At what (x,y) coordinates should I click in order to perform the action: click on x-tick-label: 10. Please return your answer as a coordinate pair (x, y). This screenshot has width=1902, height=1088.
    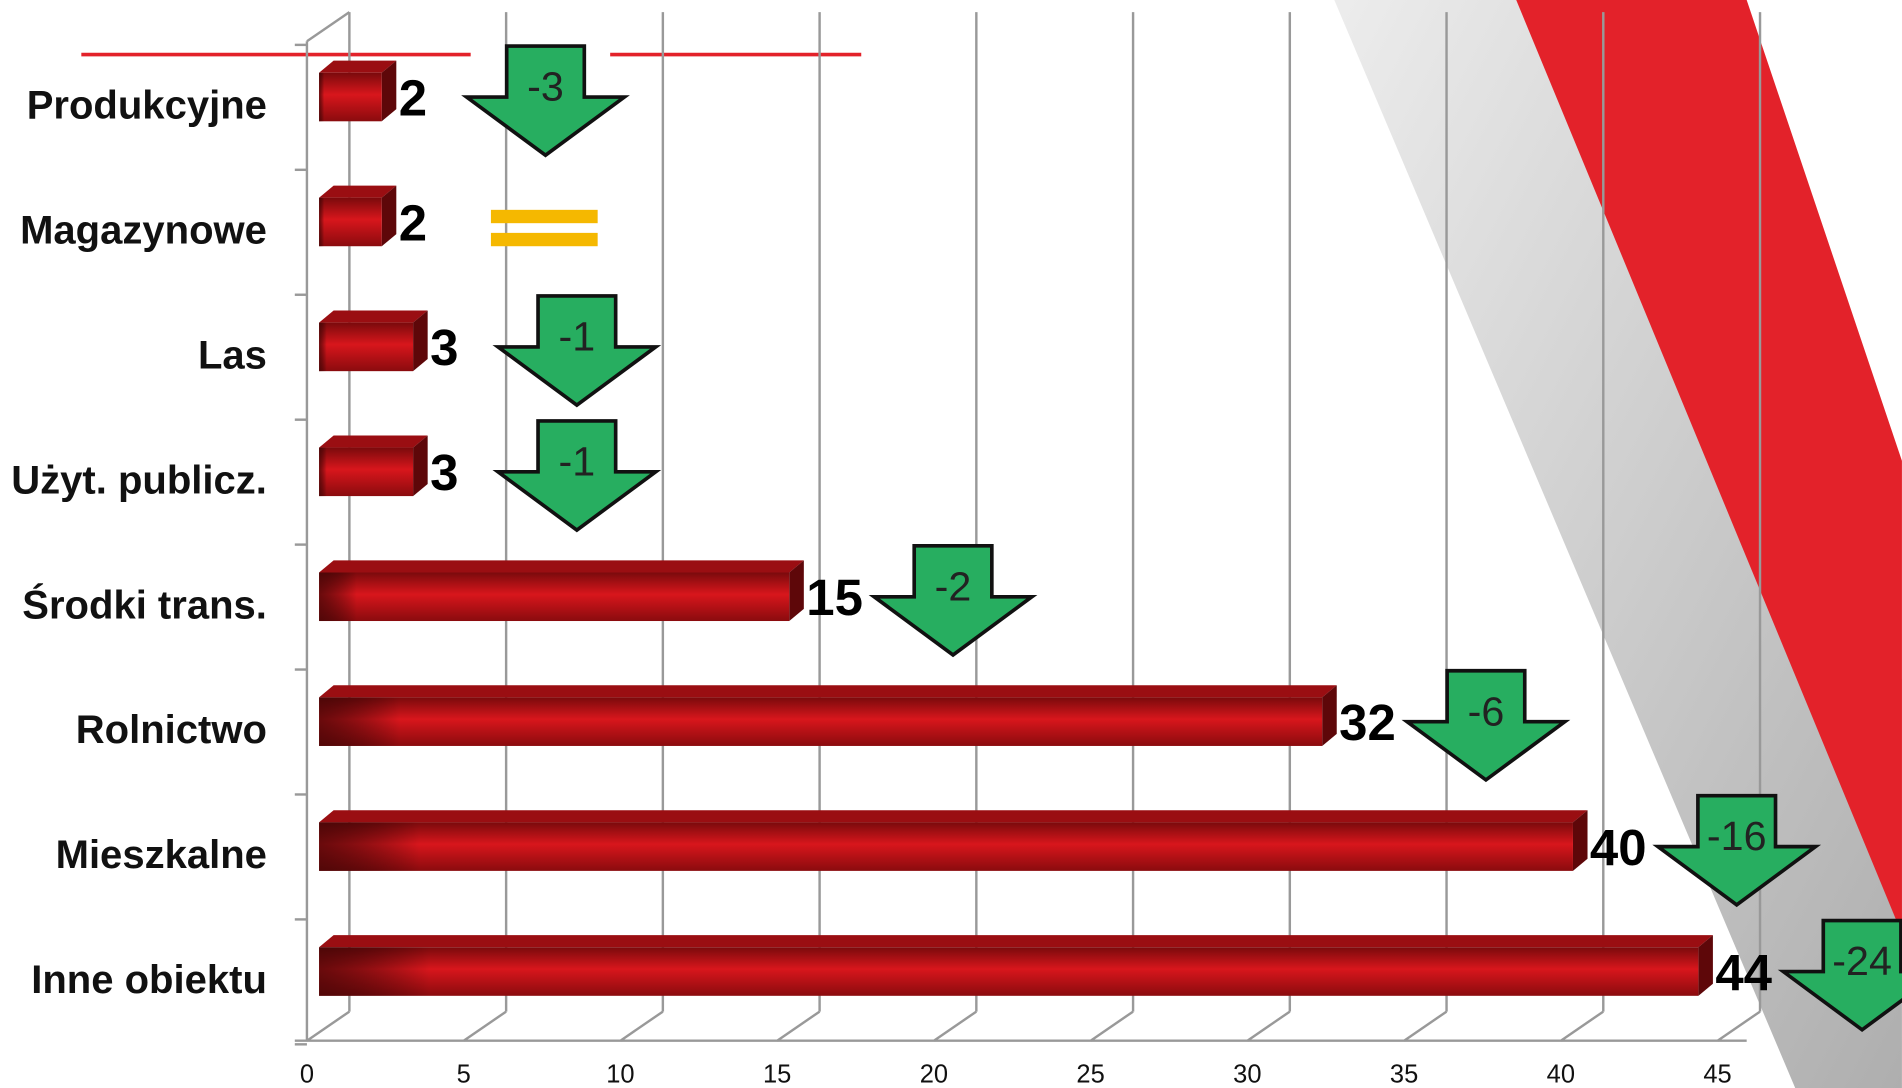
    Looking at the image, I should click on (620, 1074).